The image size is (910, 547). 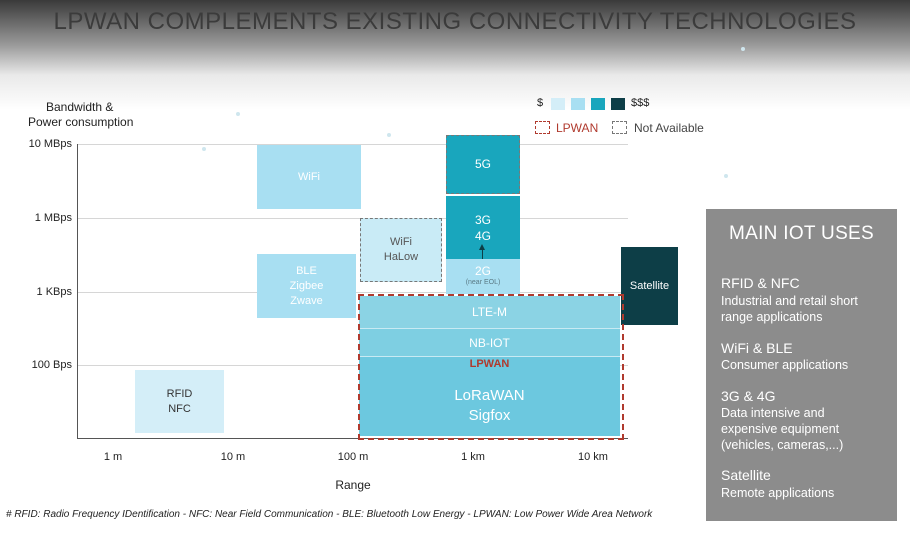 I want to click on use-heading: 3G & 4G, so click(x=748, y=396).